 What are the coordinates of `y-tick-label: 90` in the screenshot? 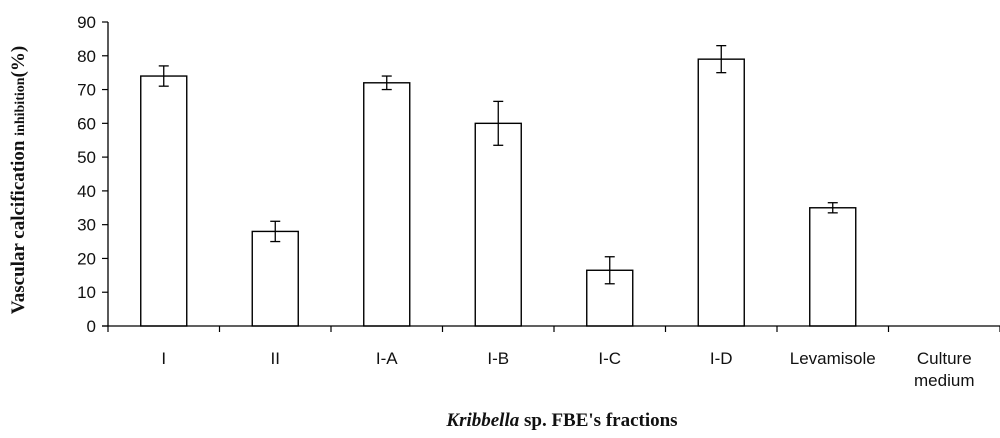 It's located at (86, 22).